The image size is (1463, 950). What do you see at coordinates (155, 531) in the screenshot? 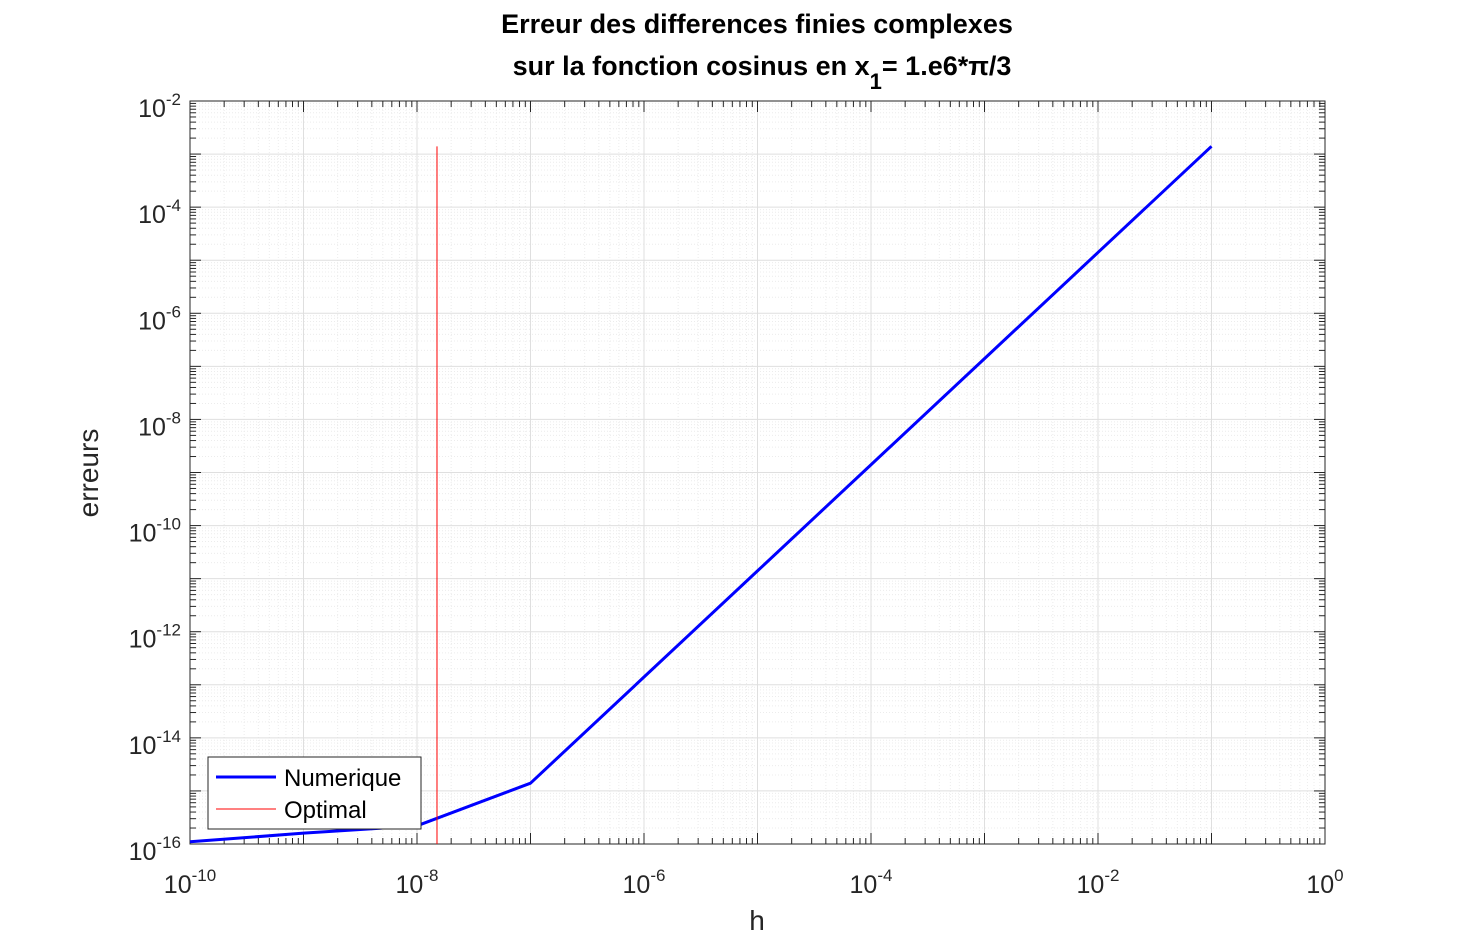
I see `y-tick-label: 10⁻¹⁰` at bounding box center [155, 531].